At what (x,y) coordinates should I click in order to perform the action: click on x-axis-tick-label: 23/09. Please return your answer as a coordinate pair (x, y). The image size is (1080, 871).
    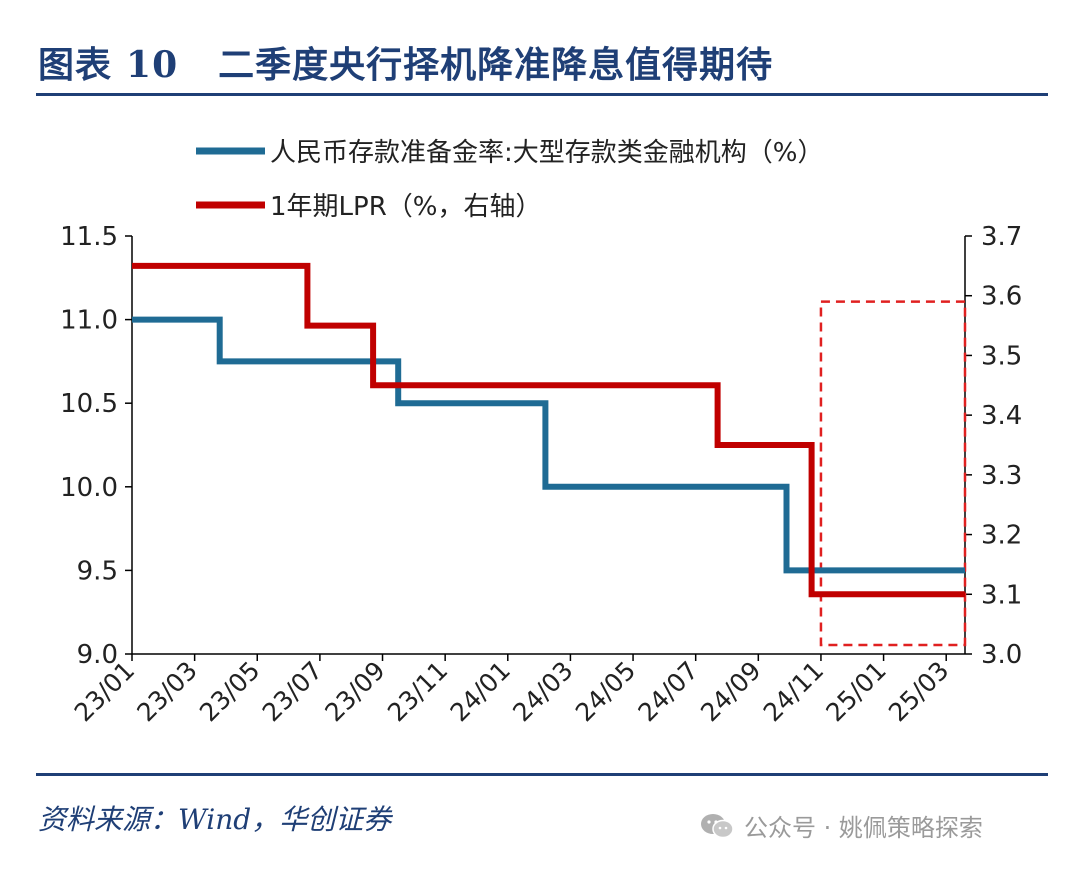
    Looking at the image, I should click on (354, 691).